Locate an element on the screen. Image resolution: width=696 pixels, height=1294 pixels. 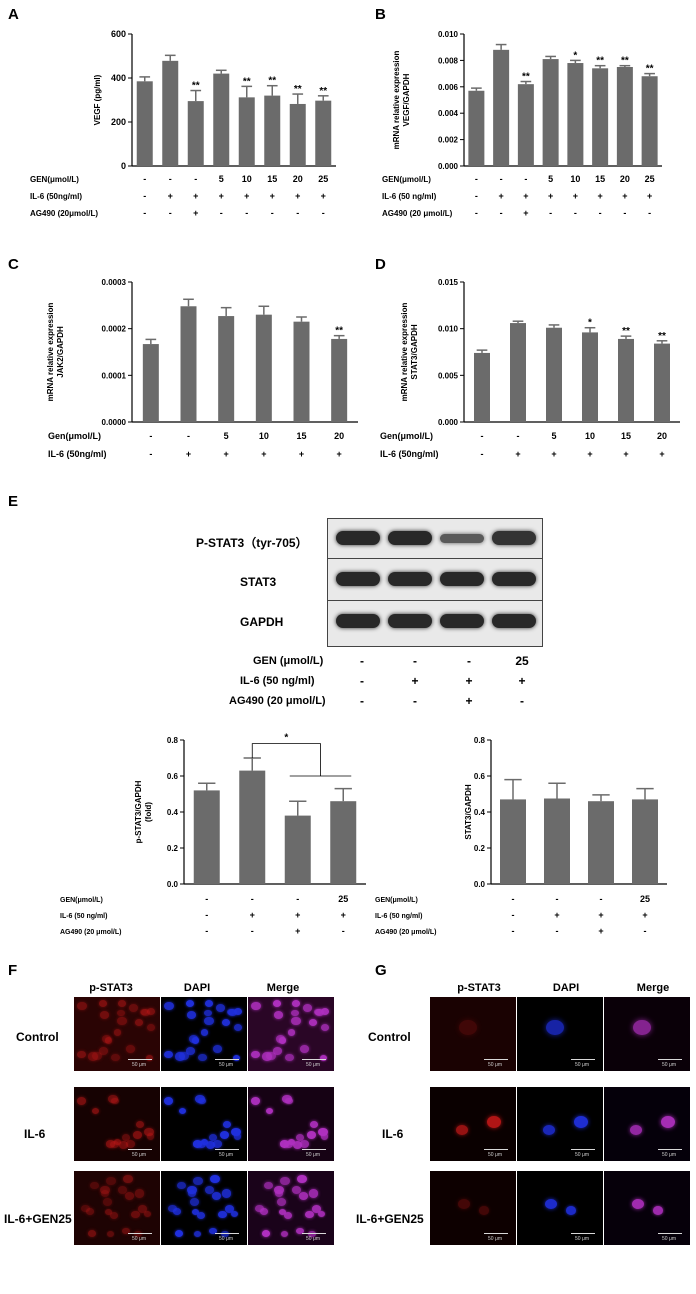
y-tick-label: 0.004 is located at coordinates (448, 113).